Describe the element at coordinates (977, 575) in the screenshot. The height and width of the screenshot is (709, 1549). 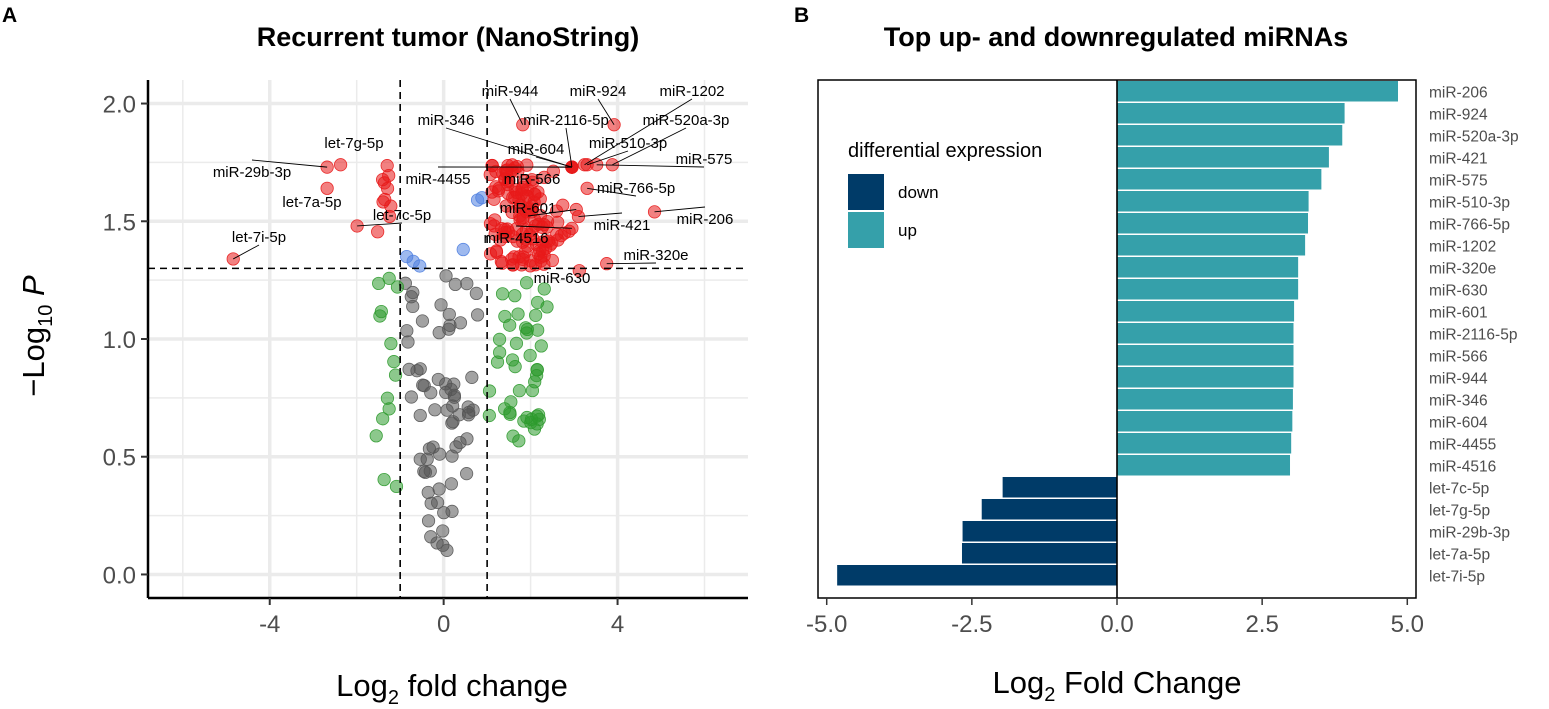
I see `bar-let-7i-5p` at that location.